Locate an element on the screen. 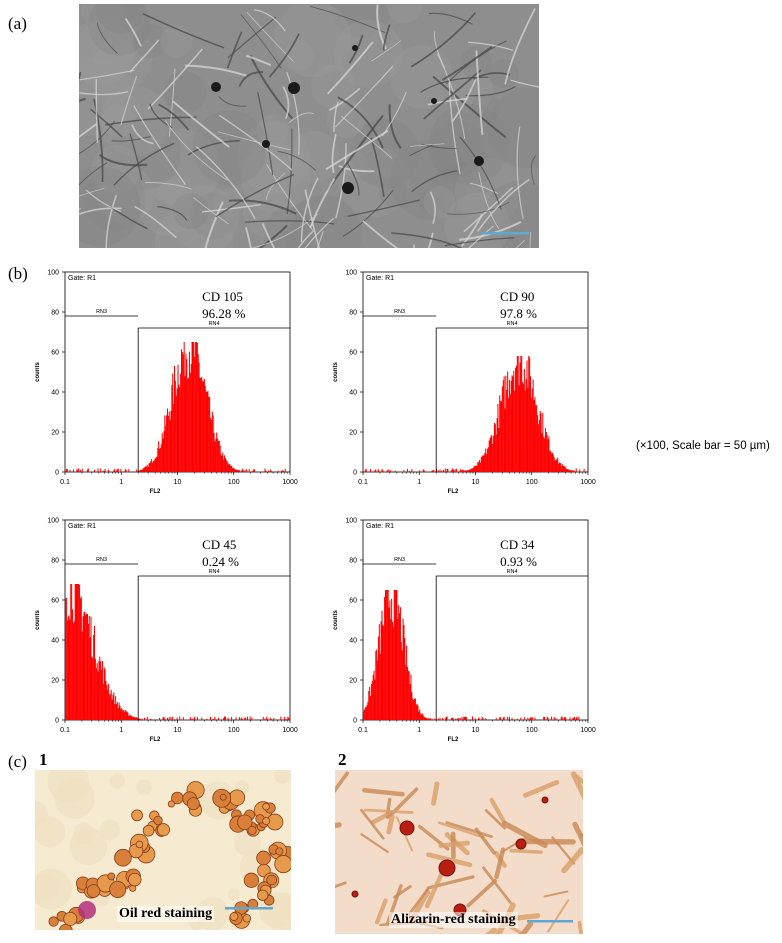 This screenshot has width=782, height=943. marker-percent: 97.8 % is located at coordinates (518, 313).